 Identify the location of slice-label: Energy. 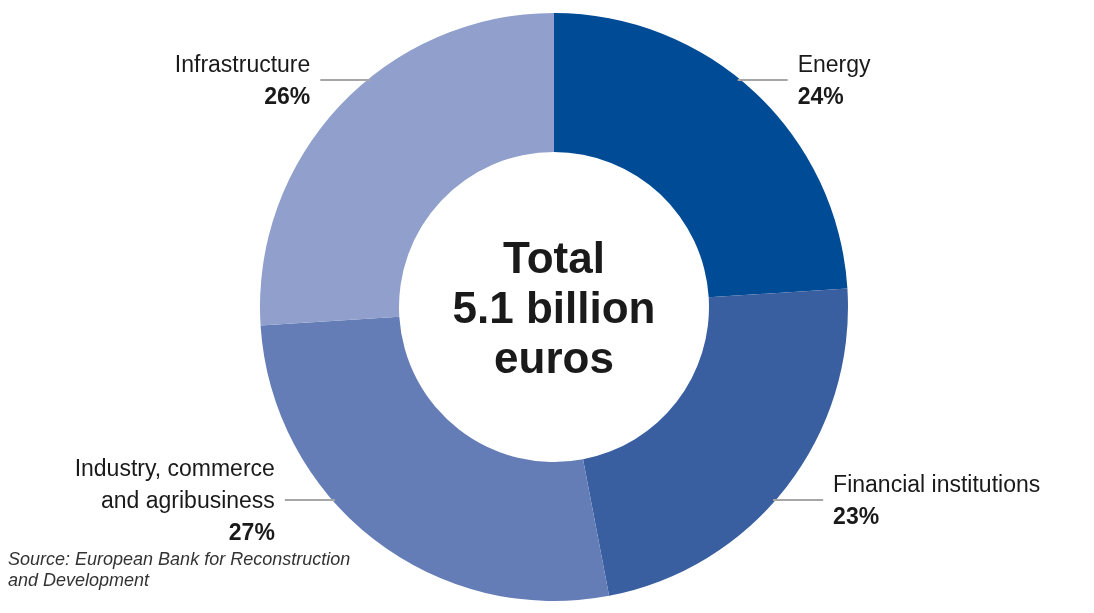
(834, 64).